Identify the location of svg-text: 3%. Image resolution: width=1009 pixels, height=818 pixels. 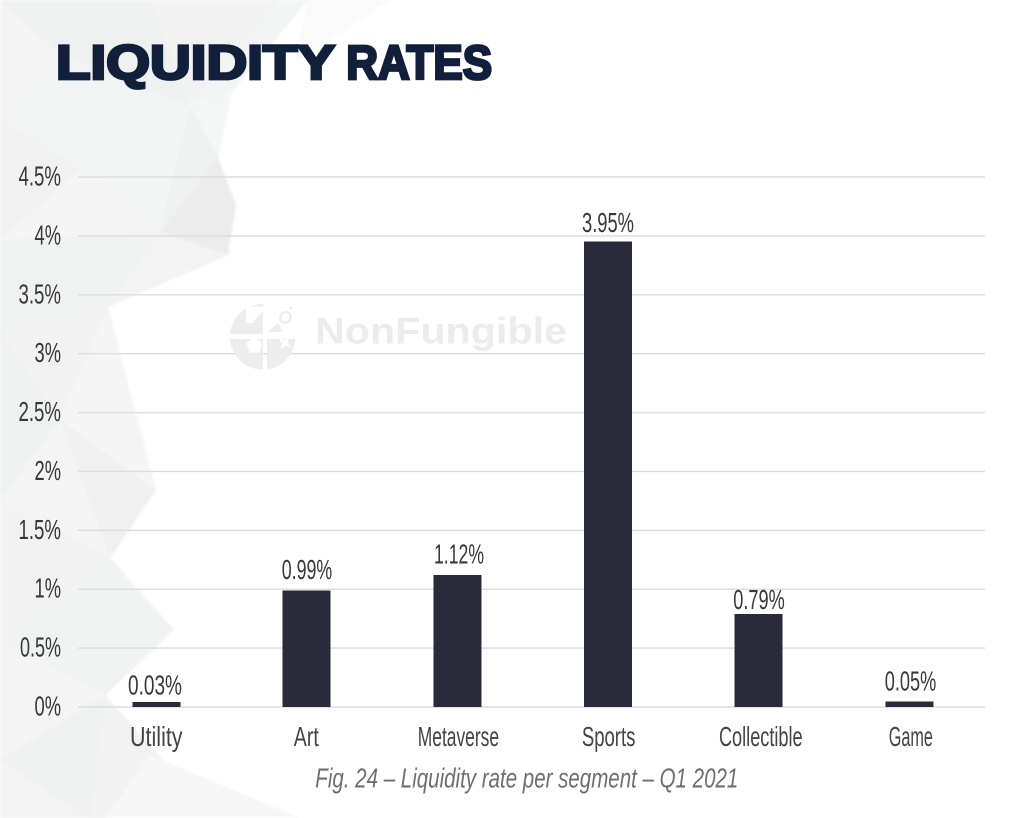
(48, 352).